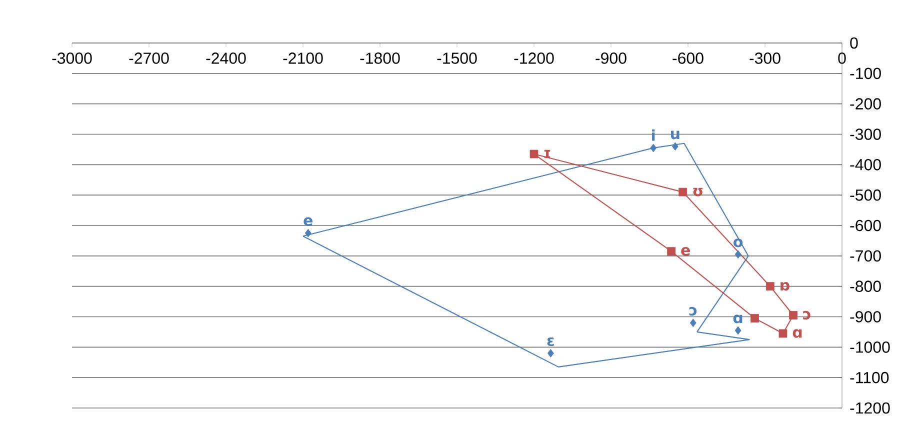 This screenshot has width=899, height=437. I want to click on x-tick-label: -3000, so click(72, 58).